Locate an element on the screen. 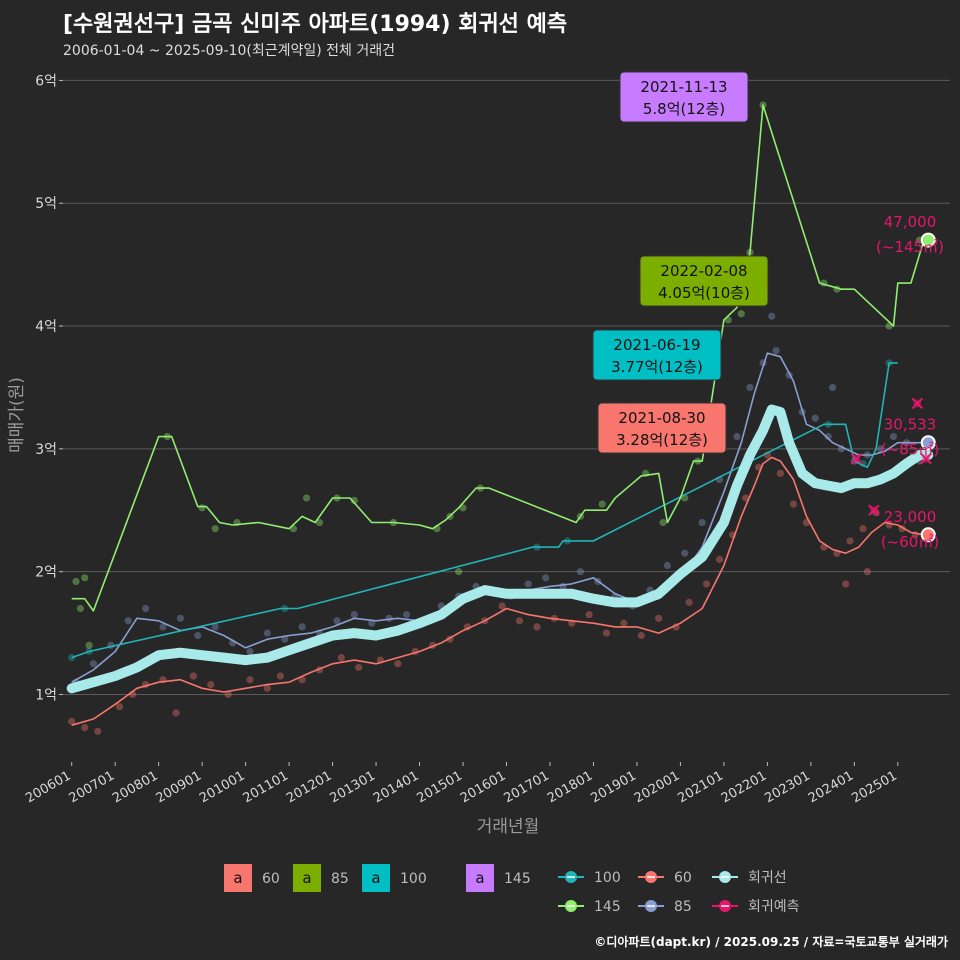 The height and width of the screenshot is (960, 960). forecast-end-point is located at coordinates (928, 535).